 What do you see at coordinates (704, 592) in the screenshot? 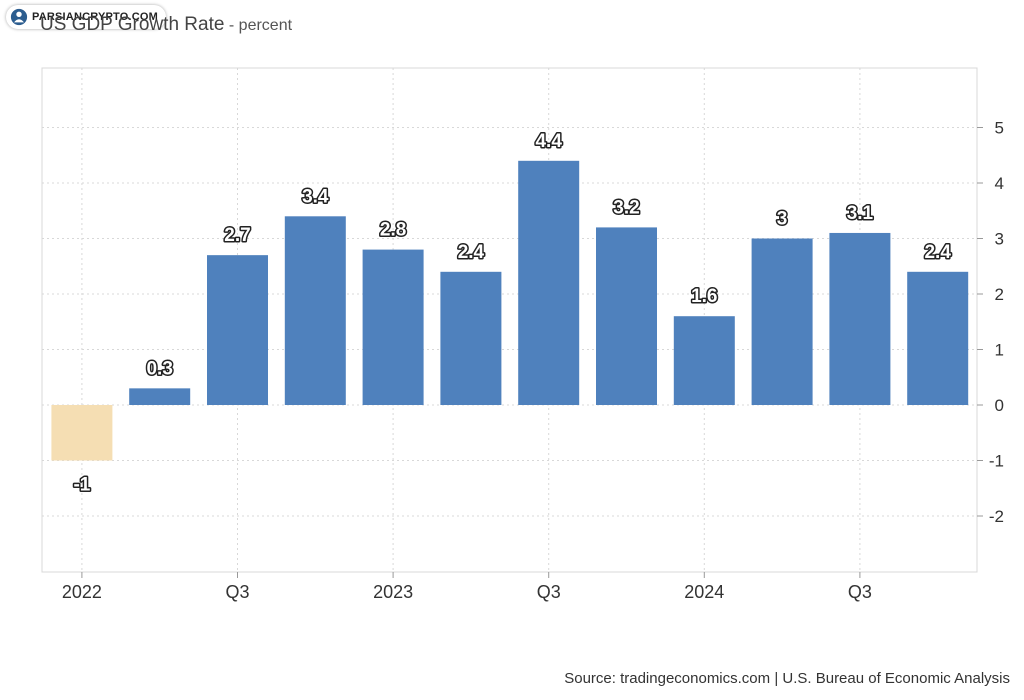
I see `x-tick-label: 2024` at bounding box center [704, 592].